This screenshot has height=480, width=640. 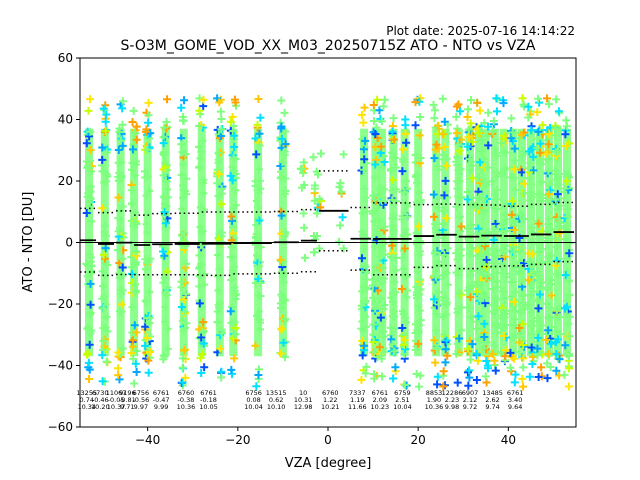 What do you see at coordinates (253, 393) in the screenshot?
I see `column-count-label: 6756` at bounding box center [253, 393].